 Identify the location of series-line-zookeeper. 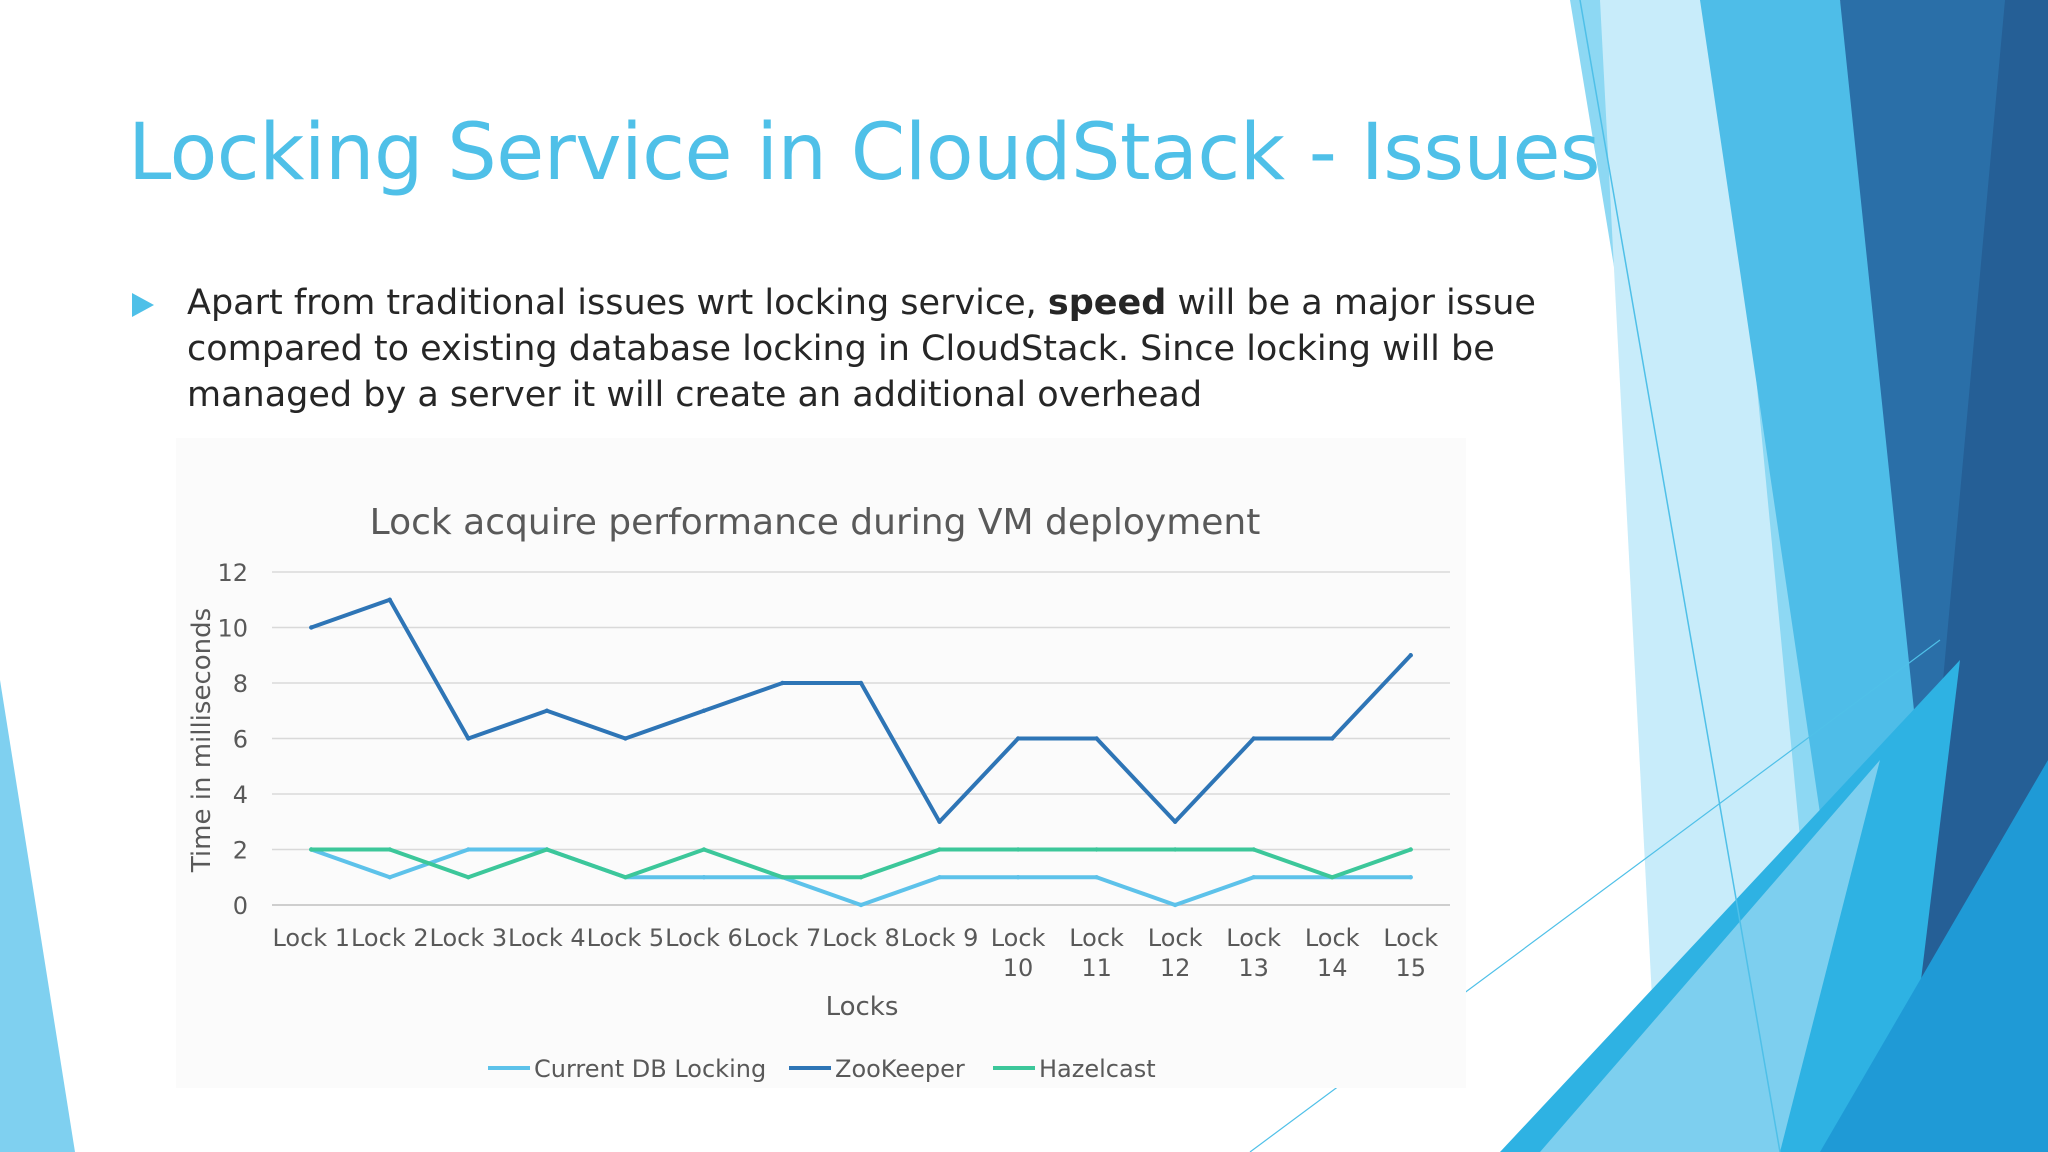
(861, 710).